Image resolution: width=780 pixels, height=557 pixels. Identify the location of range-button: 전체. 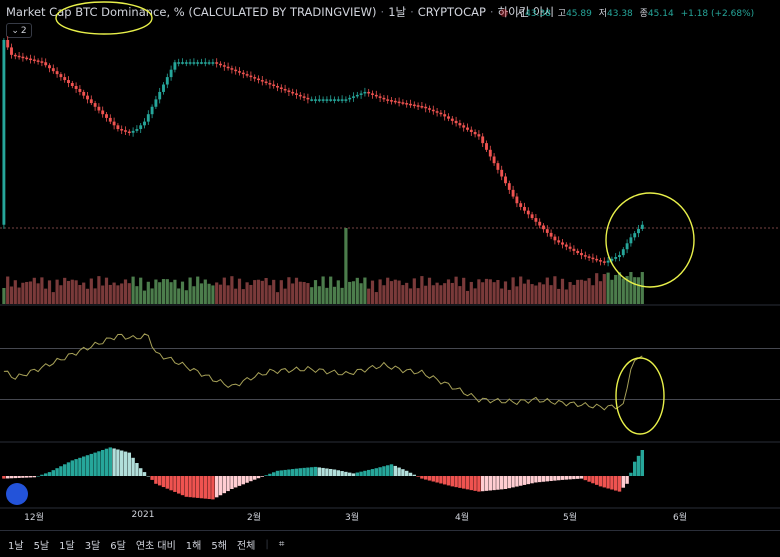
(246, 546).